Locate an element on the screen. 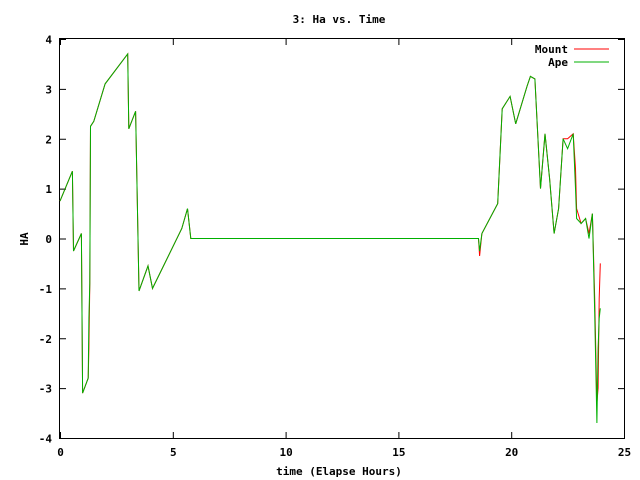 The image size is (640, 480). y-axis-label: HA is located at coordinates (24, 239).